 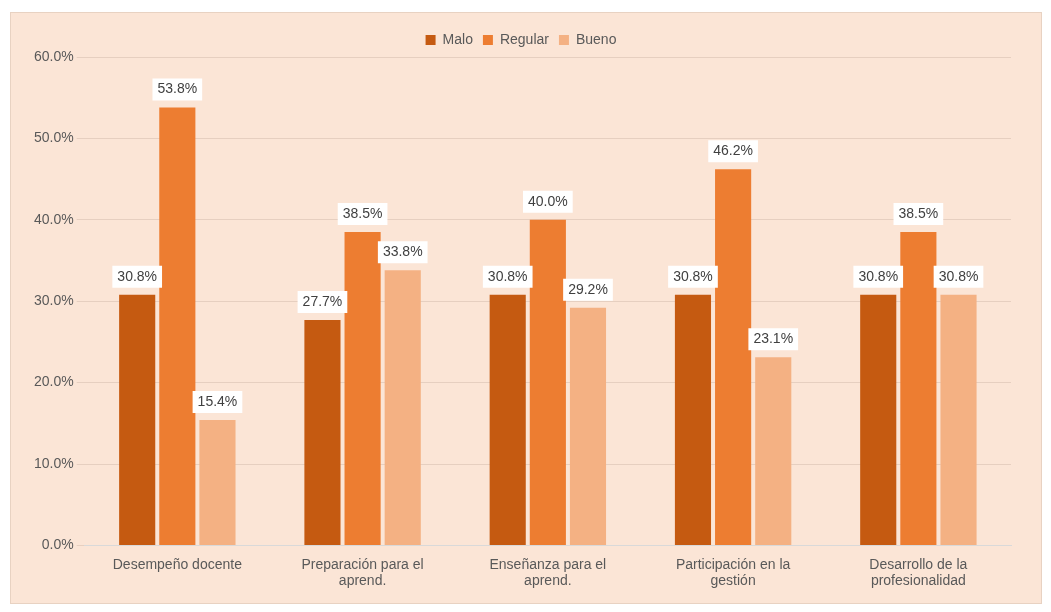 What do you see at coordinates (773, 338) in the screenshot?
I see `text: 23.1%` at bounding box center [773, 338].